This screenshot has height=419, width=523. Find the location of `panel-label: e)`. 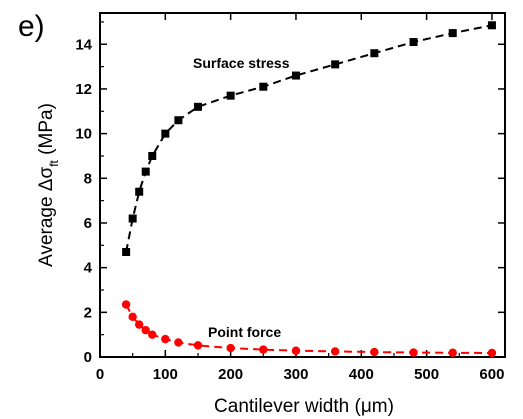

panel-label: e) is located at coordinates (31, 26).